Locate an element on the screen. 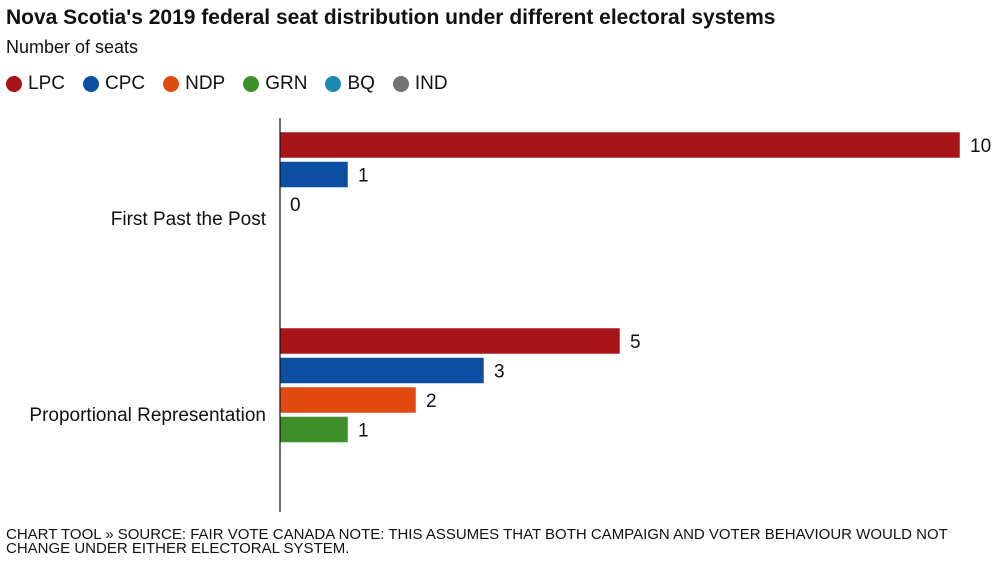 This screenshot has height=562, width=1000. legend-item-ndp: NDP is located at coordinates (194, 84).